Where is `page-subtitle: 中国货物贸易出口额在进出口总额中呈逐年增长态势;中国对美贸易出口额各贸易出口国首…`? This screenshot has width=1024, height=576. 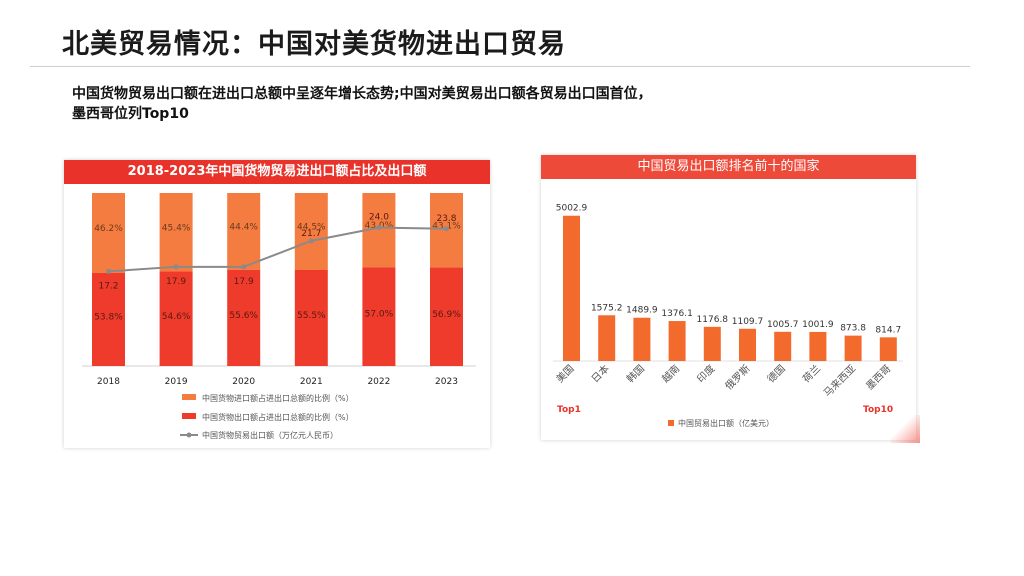
page-subtitle: 中国货物贸易出口额在进出口总额中呈逐年增长态势;中国对美贸易出口额各贸易出口国首… is located at coordinates (452, 104).